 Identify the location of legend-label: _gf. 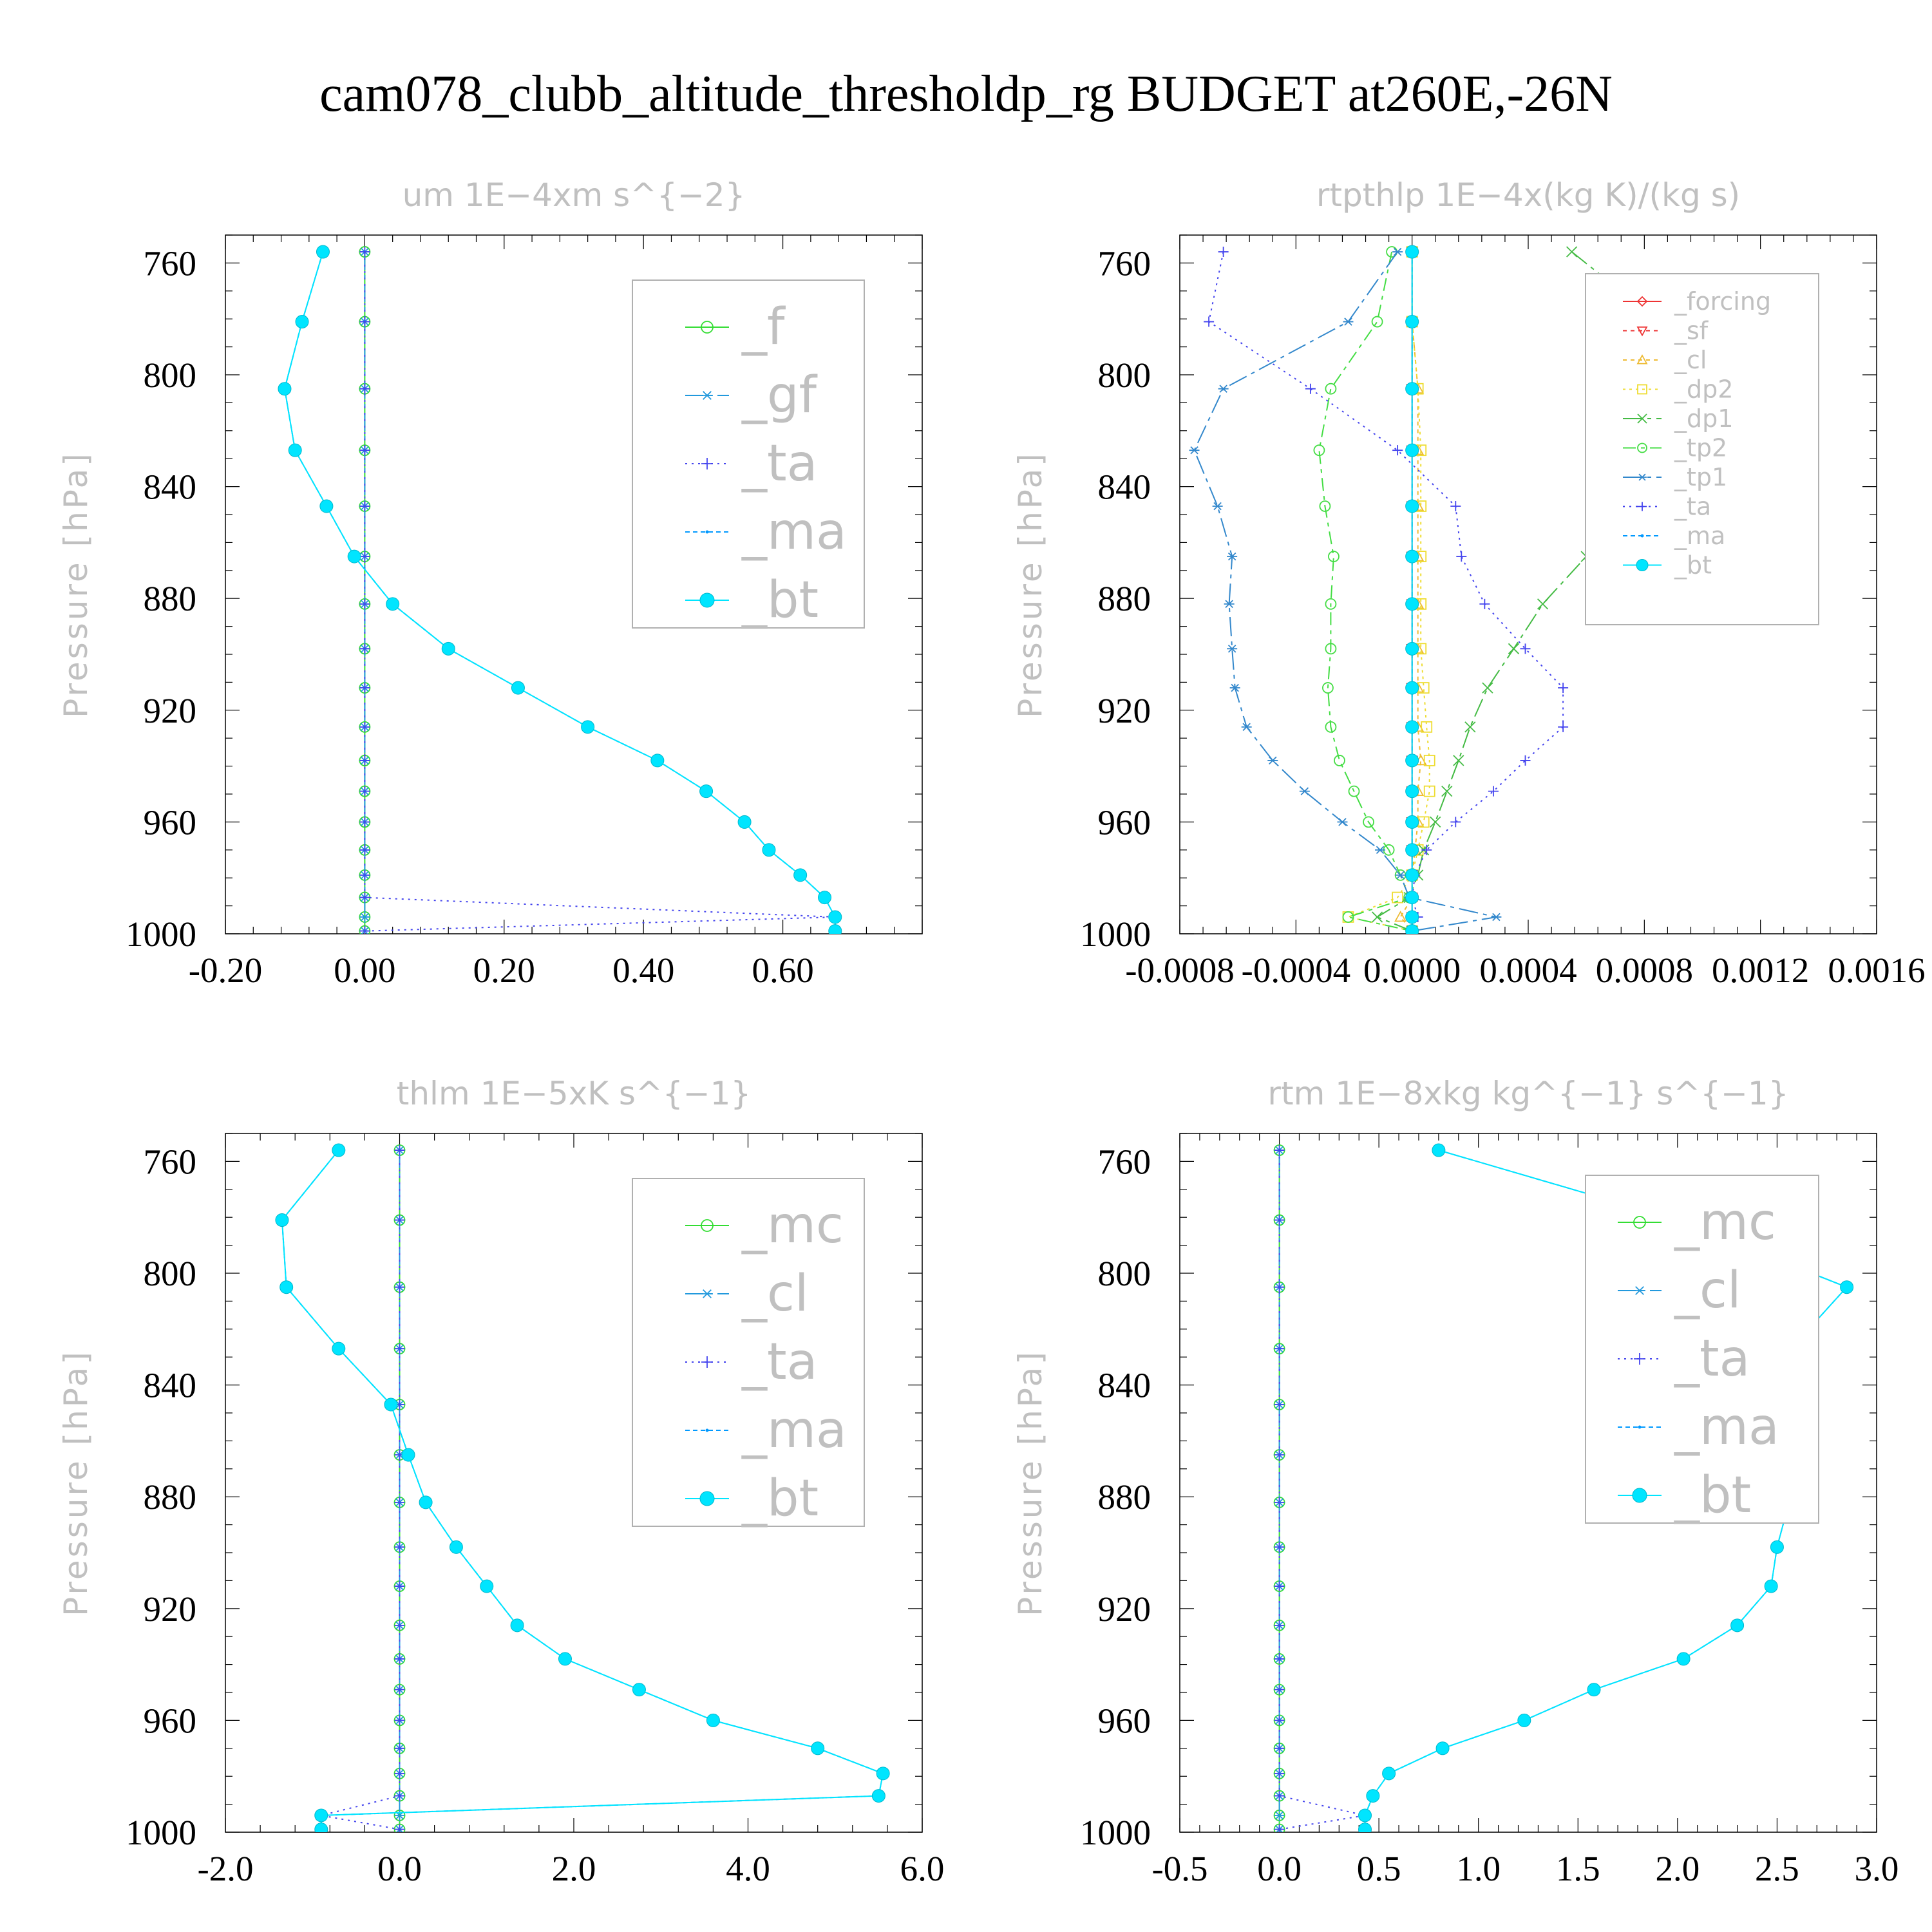
(780, 395).